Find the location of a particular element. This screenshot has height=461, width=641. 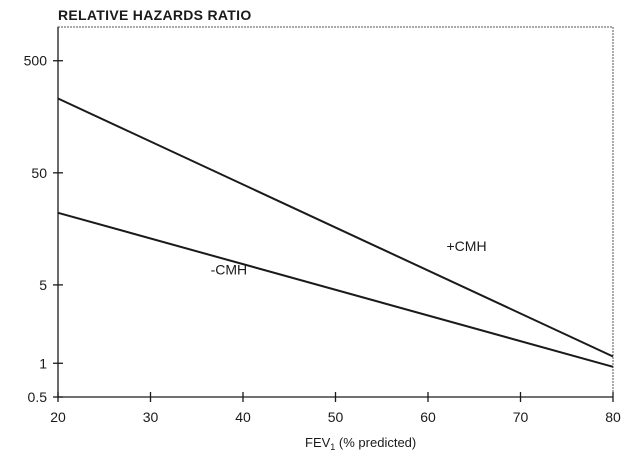

chart-title: RELATIVE HAZARDS RATIO is located at coordinates (155, 15).